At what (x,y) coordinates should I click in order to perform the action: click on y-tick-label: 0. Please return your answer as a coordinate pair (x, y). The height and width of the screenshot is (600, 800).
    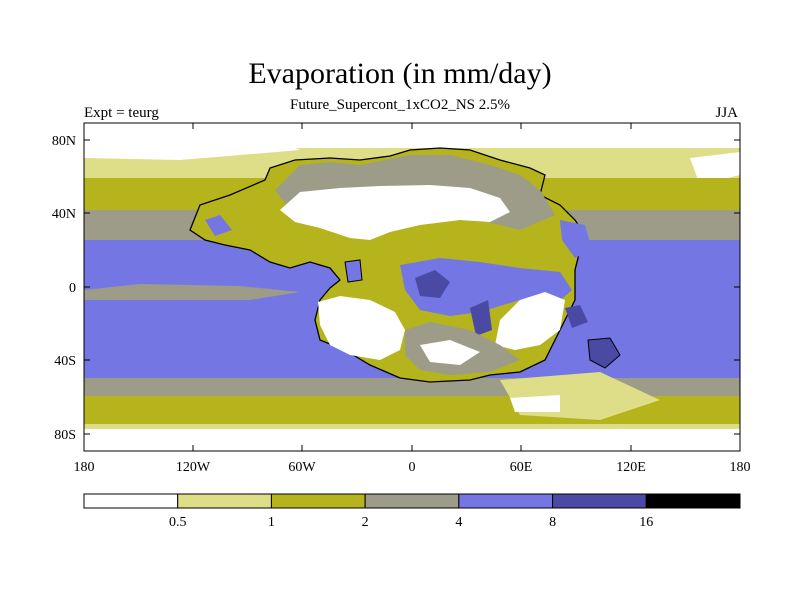
    Looking at the image, I should click on (72, 288).